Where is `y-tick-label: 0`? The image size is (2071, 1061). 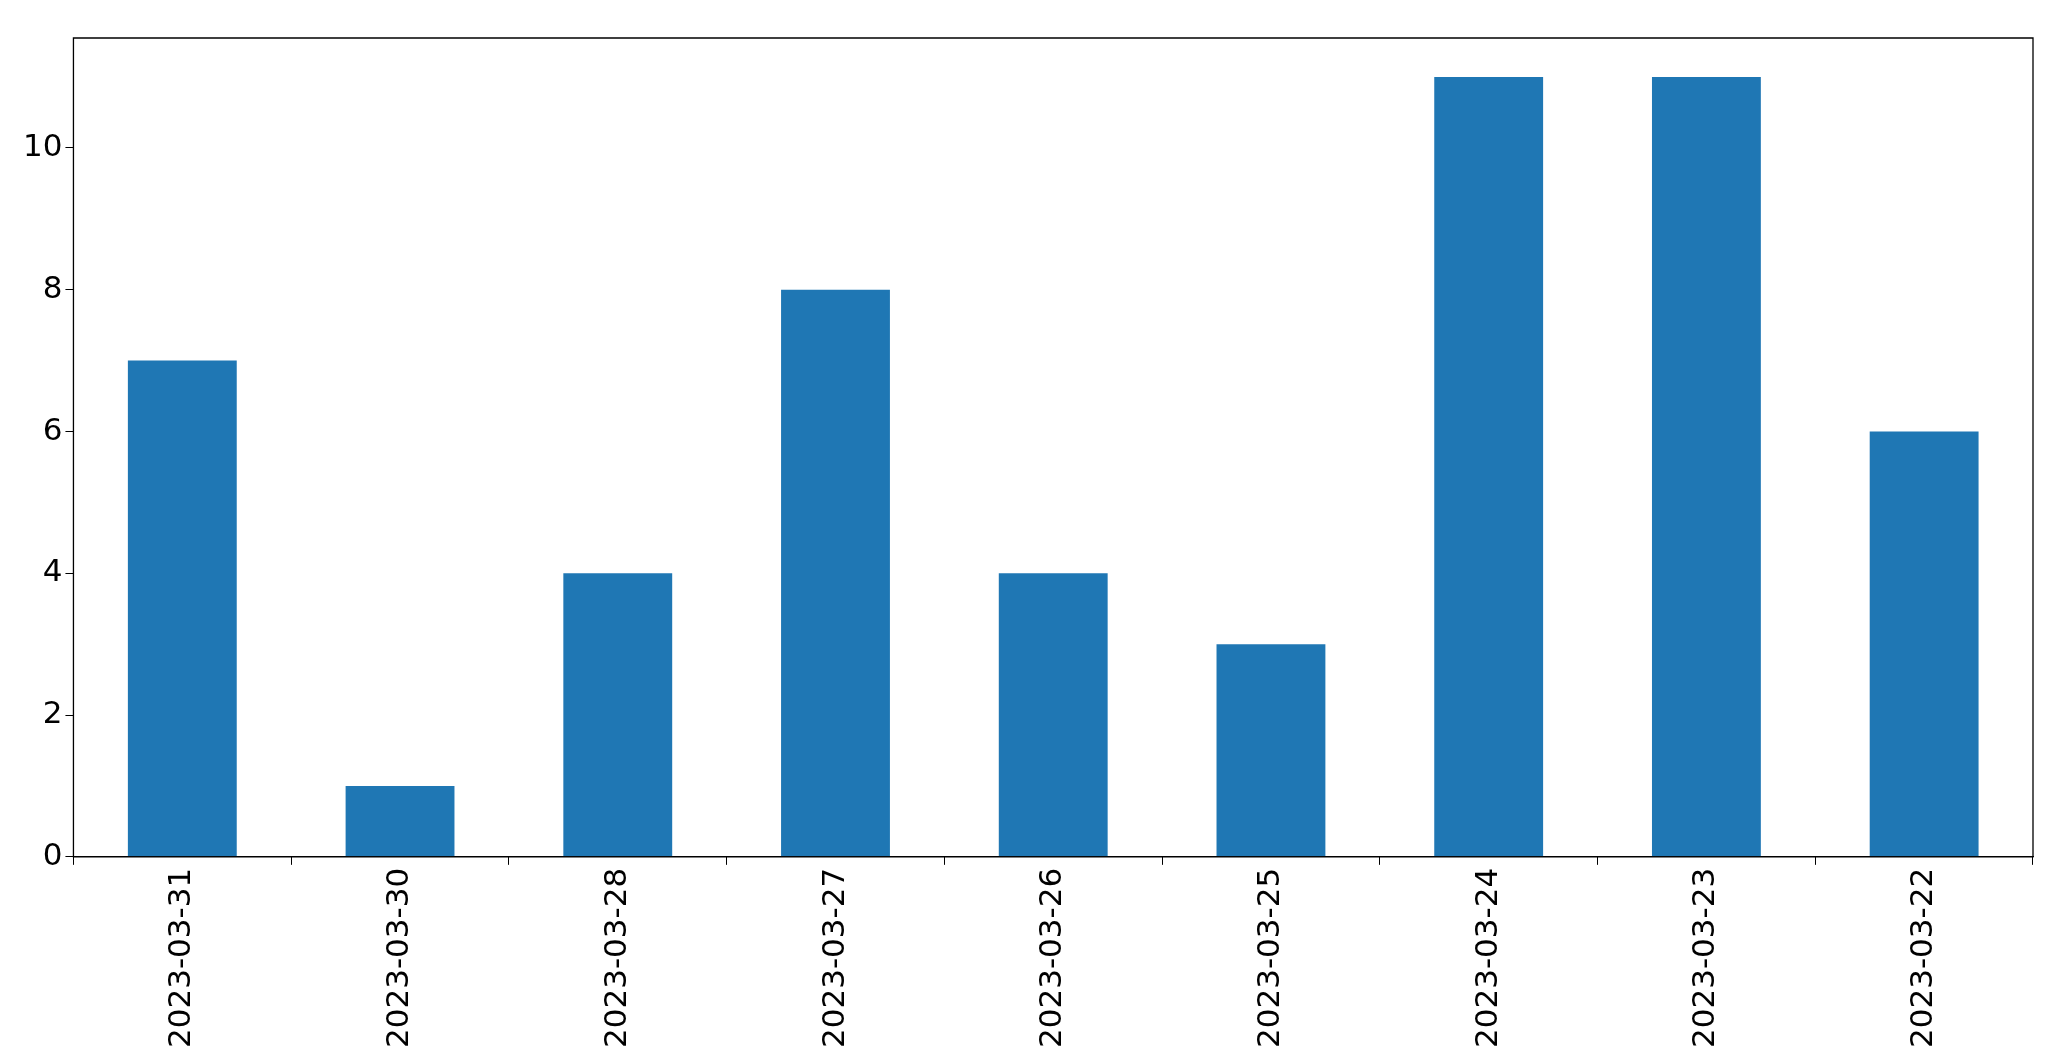
y-tick-label: 0 is located at coordinates (52, 853).